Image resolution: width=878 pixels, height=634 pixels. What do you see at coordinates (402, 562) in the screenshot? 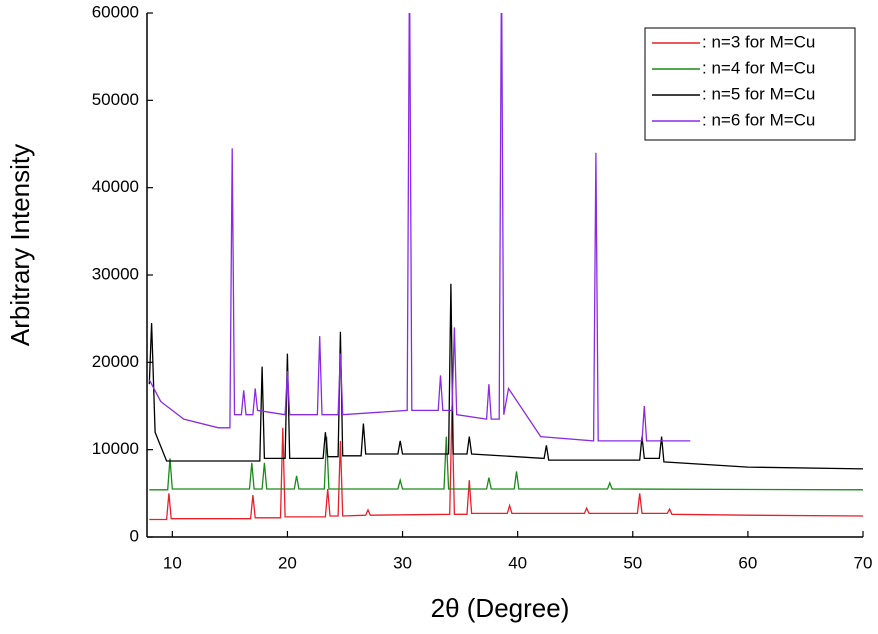
I see `x-tick-label: 30` at bounding box center [402, 562].